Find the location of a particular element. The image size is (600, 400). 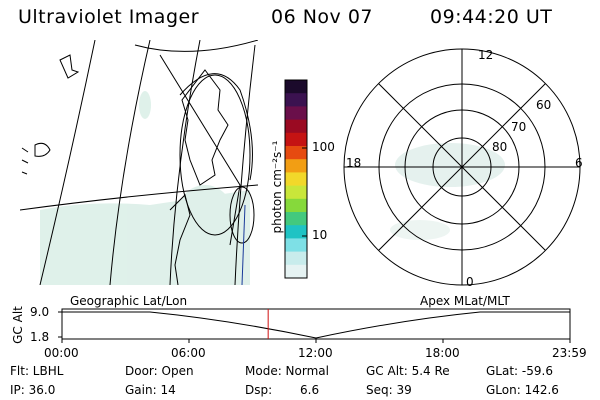

gc-alt-xtick-2: 12:00 is located at coordinates (315, 353).